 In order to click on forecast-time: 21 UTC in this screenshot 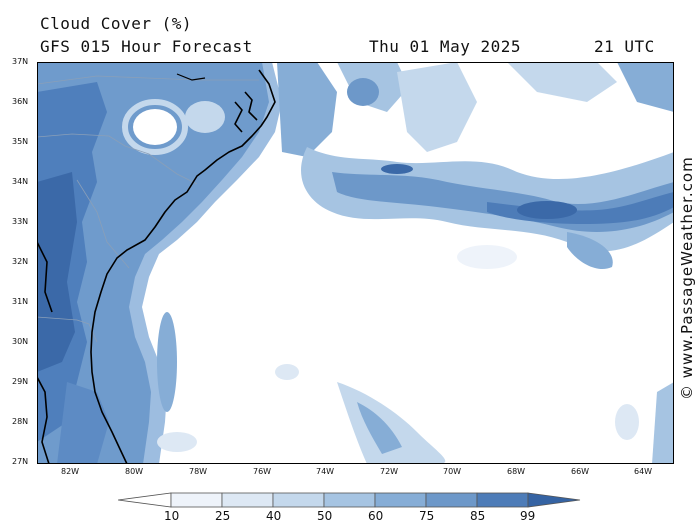, I will do `click(624, 46)`.